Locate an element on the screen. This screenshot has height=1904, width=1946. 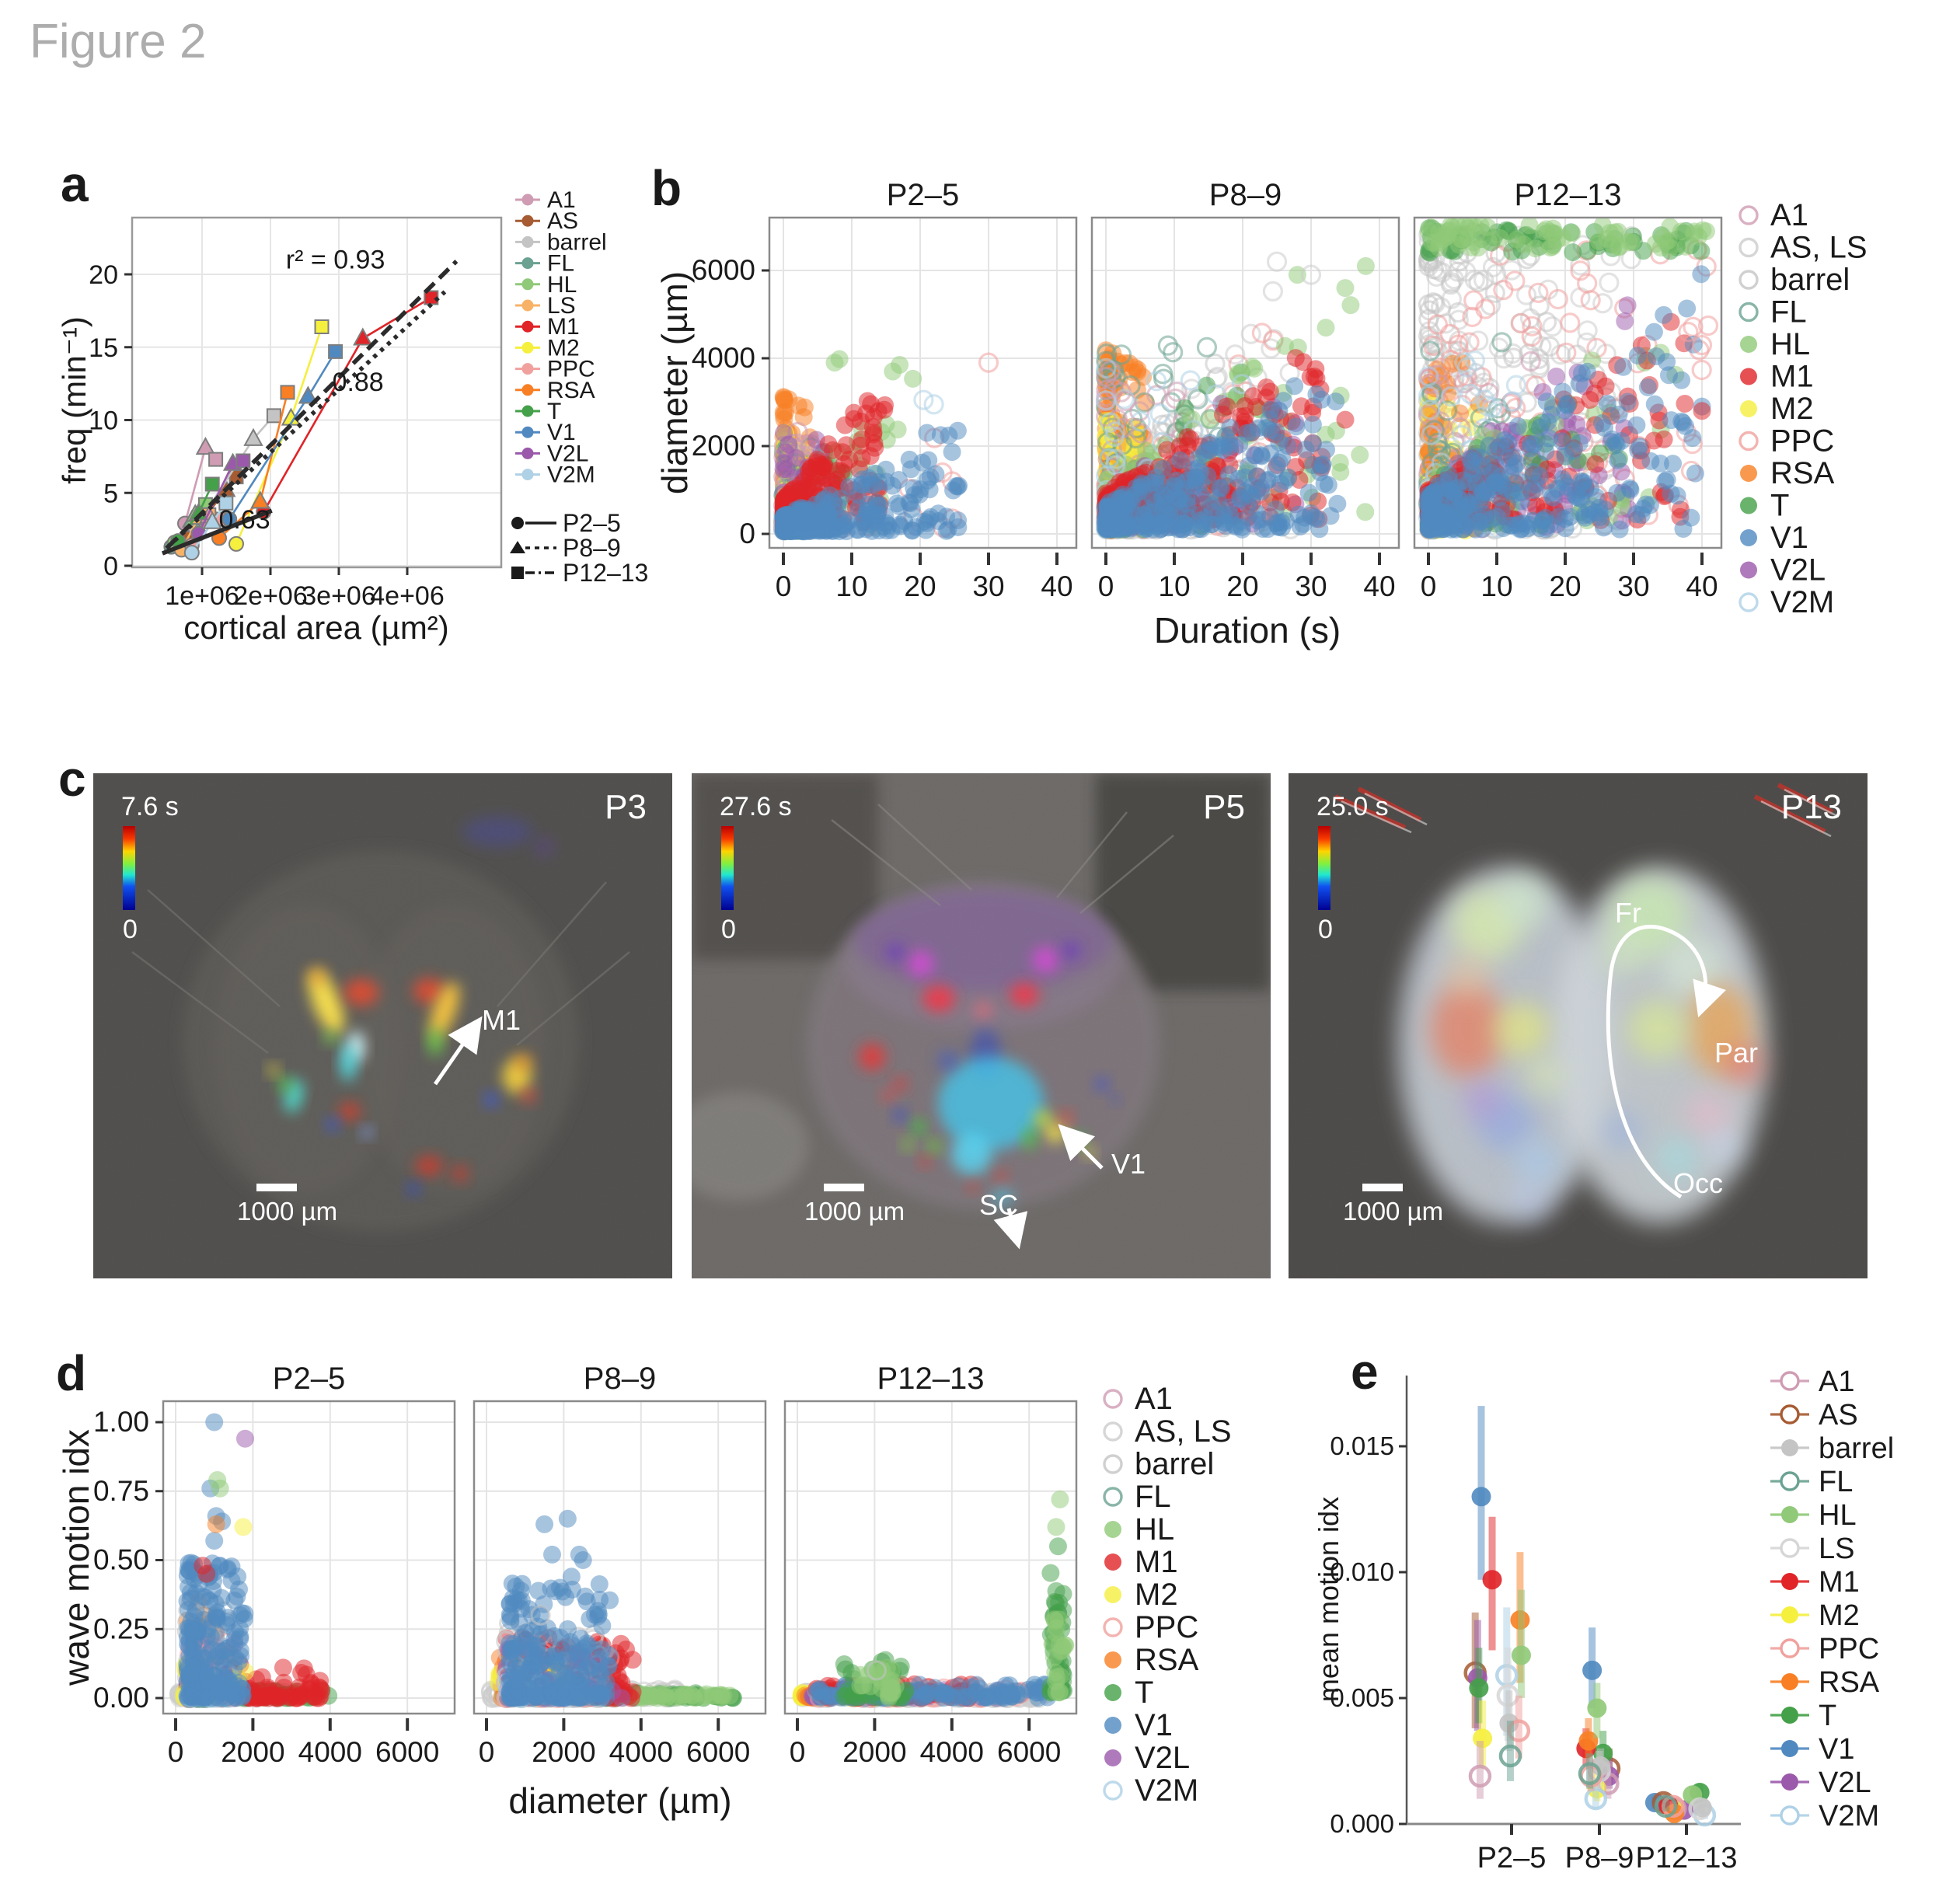
panel-b-facet-2: P12–13 0 10 20 30 40 is located at coordinates (1568, 390).